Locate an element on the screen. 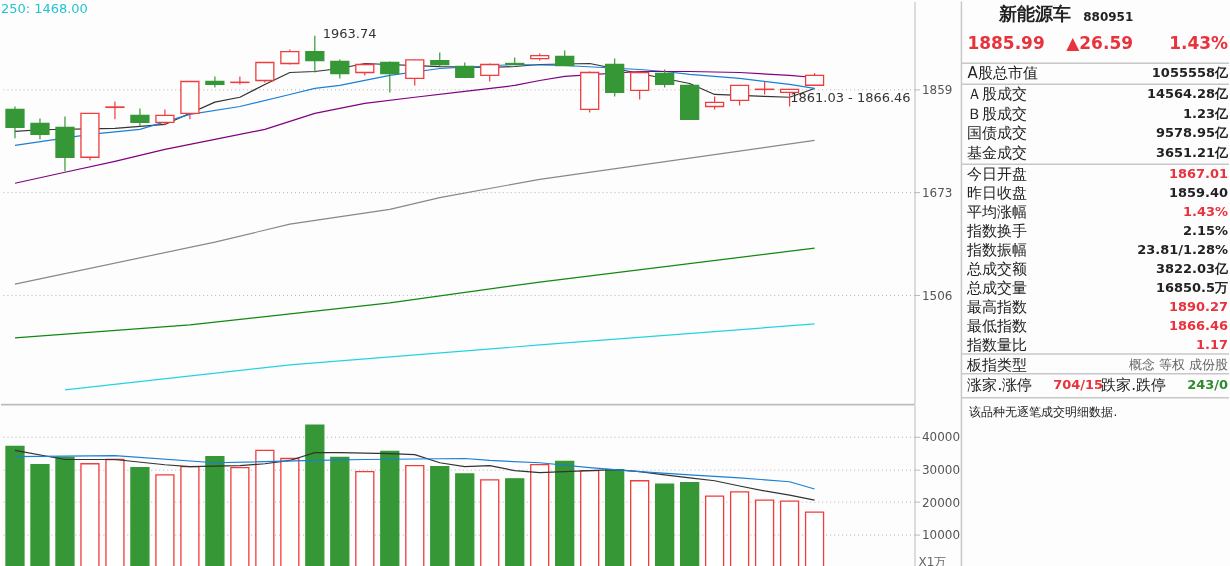 This screenshot has height=566, width=1230. annotation: 250: 1468.00 is located at coordinates (44, 9).